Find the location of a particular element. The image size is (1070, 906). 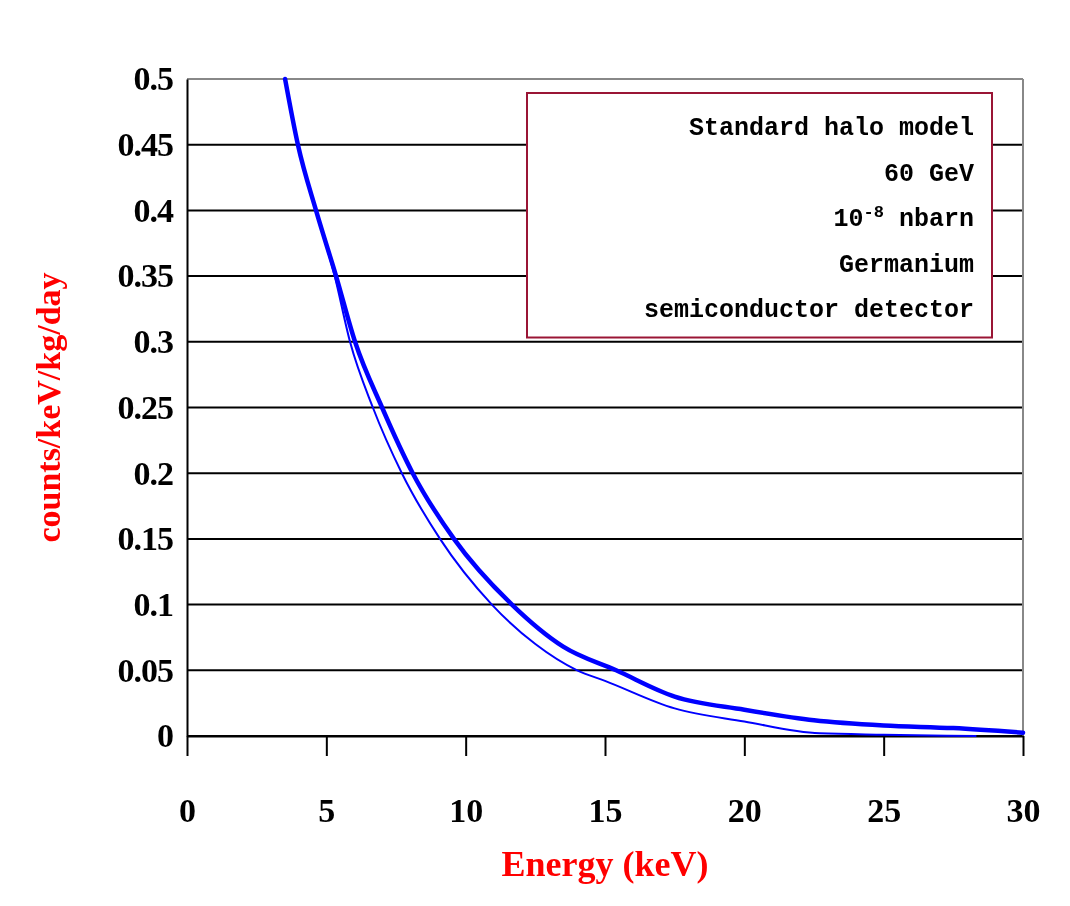

annotation: Standard halo model is located at coordinates (831, 128).